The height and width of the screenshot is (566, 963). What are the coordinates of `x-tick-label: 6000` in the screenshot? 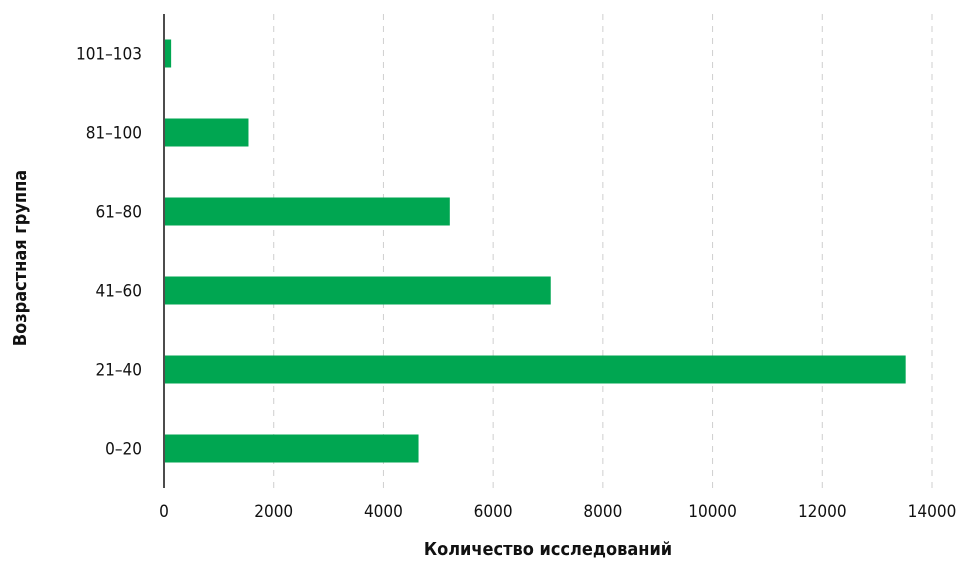 It's located at (493, 512).